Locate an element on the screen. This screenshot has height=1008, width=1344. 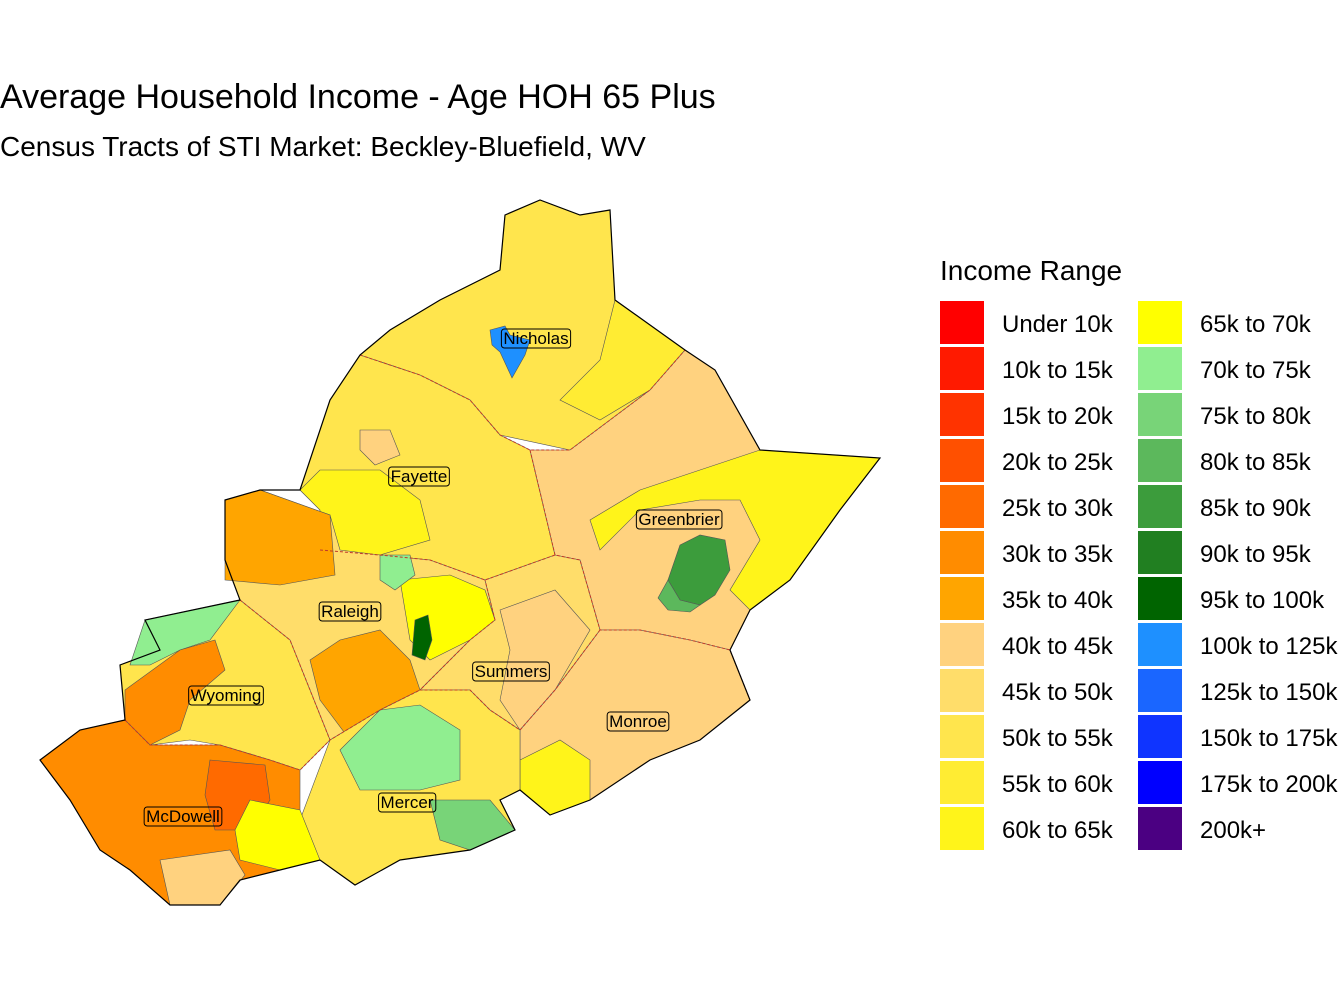
legend-label: 175k to 200k is located at coordinates (1269, 784).